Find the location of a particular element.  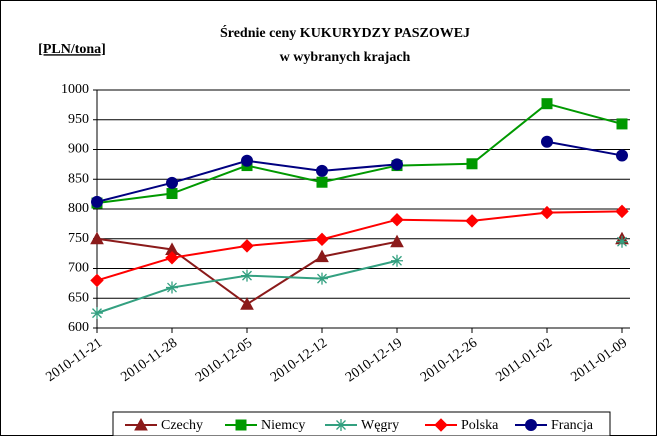

y-tick-label: 800 is located at coordinates (78, 208).